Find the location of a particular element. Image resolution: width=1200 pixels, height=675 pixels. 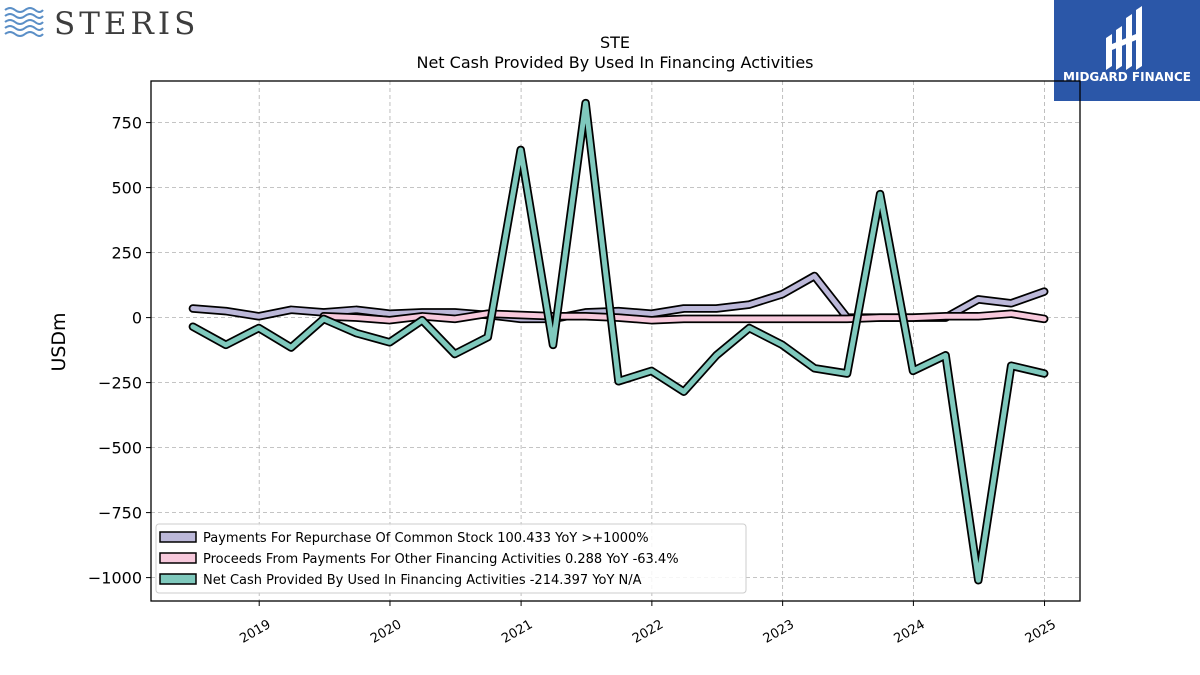

x-tick-label: 2025 is located at coordinates (1041, 632).